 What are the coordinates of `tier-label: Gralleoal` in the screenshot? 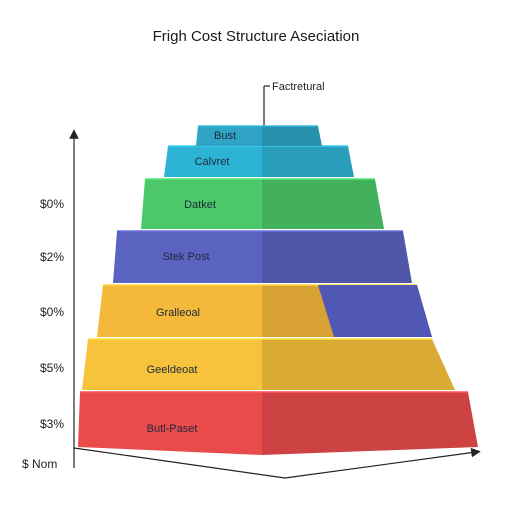 It's located at (178, 313).